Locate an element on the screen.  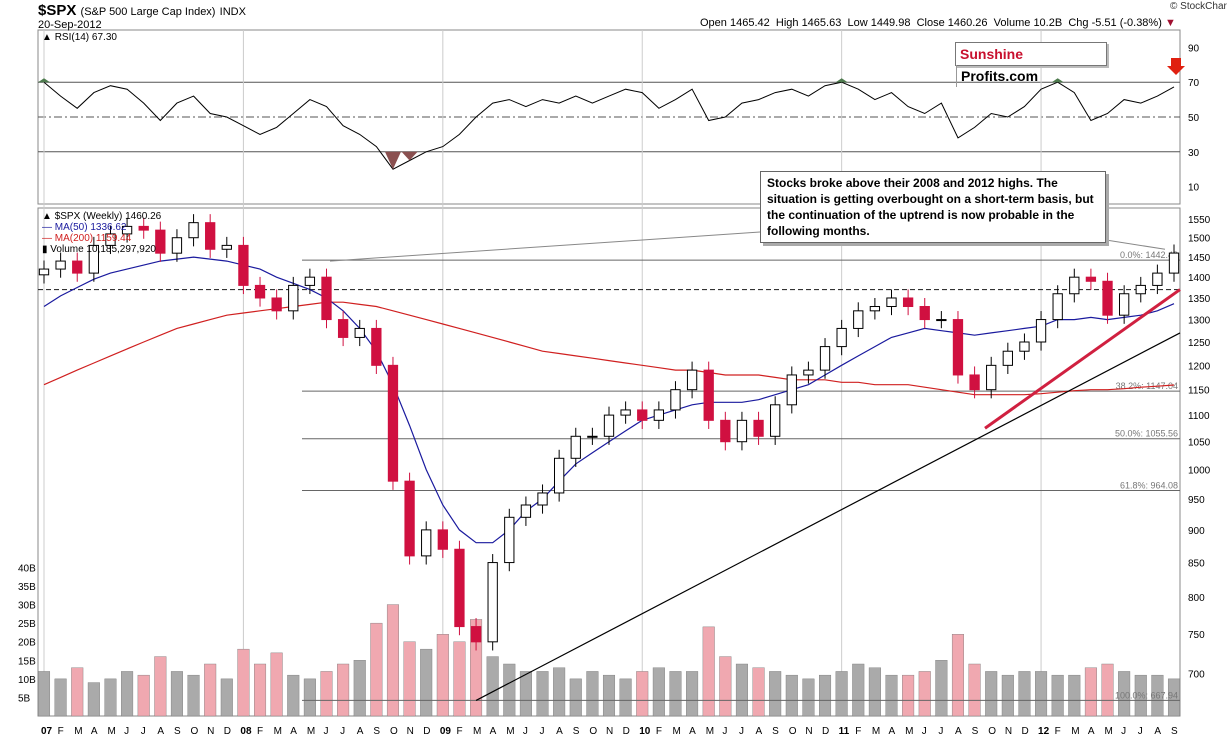
x-tick-label: 10 is located at coordinates (645, 731).